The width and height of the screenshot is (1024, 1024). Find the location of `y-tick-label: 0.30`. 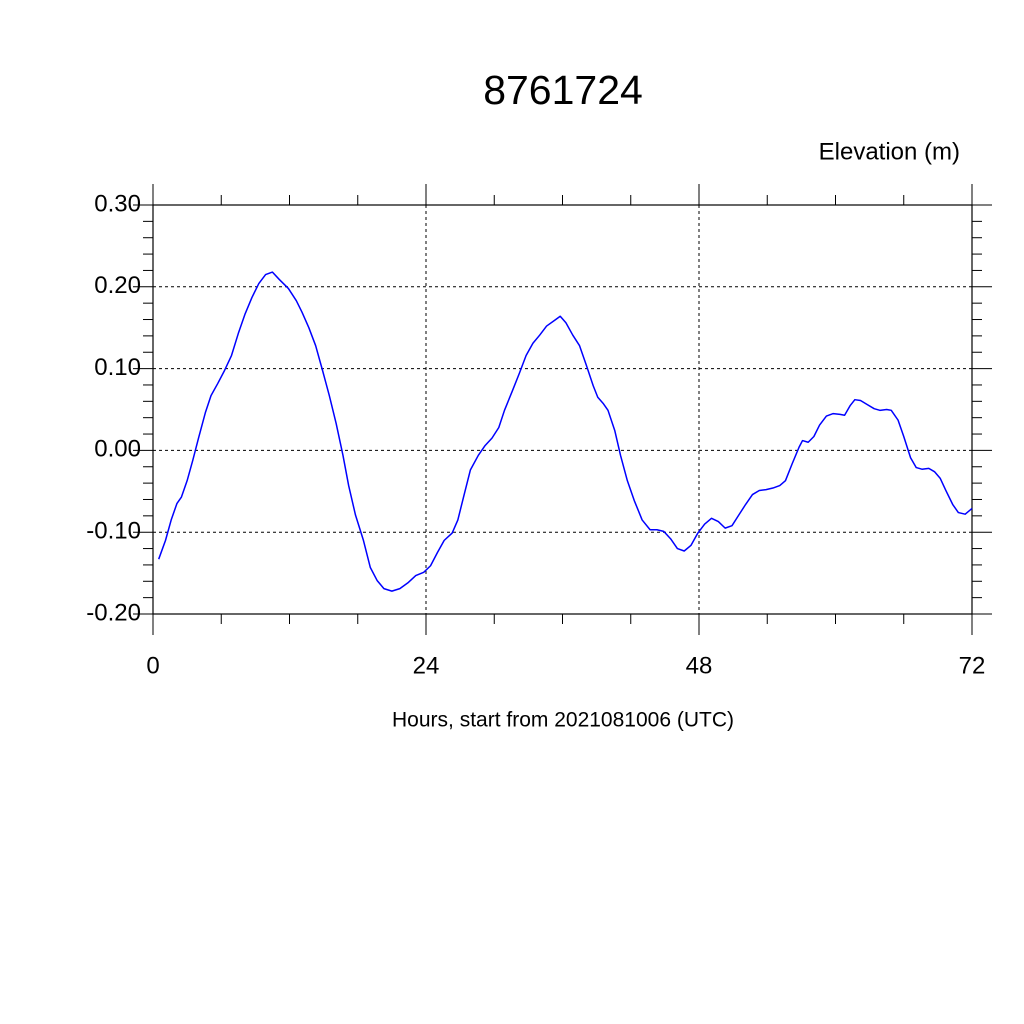

y-tick-label: 0.30 is located at coordinates (117, 203).